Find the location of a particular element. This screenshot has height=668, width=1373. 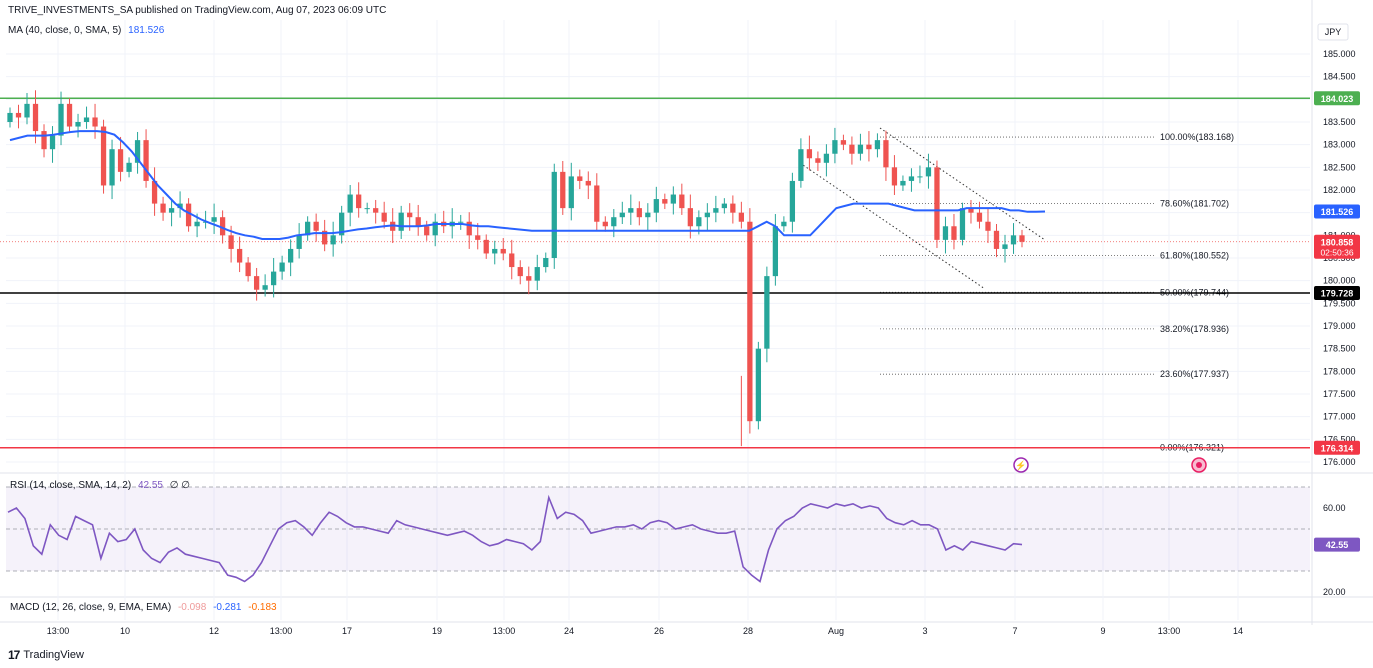

ma-line is located at coordinates (527, 185).